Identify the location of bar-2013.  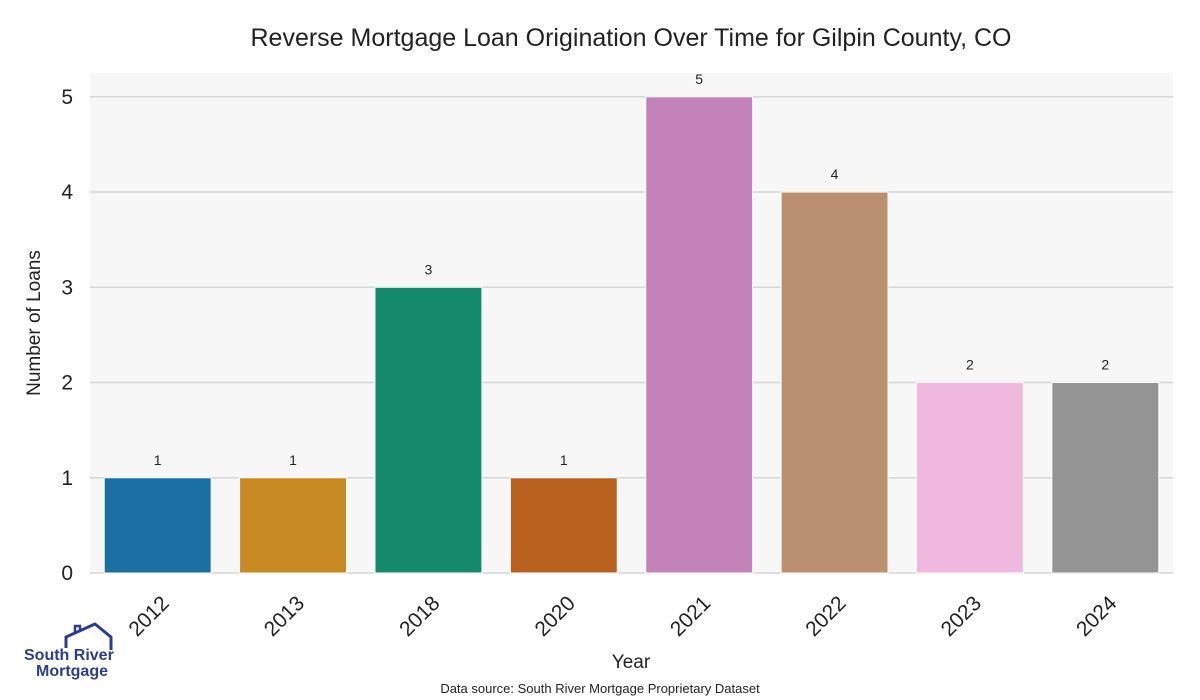
(293, 525).